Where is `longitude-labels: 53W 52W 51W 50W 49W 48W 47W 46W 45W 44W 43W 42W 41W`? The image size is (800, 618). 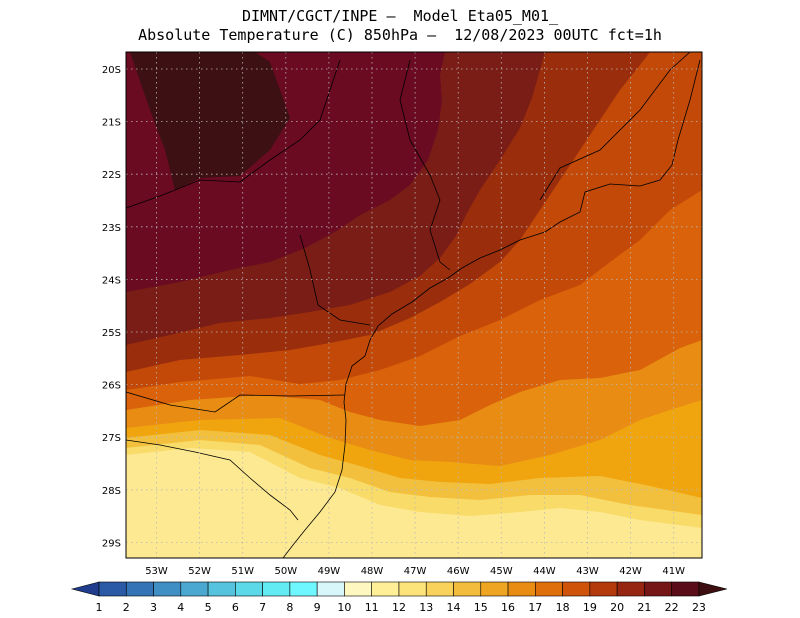
longitude-labels: 53W 52W 51W 50W 49W 48W 47W 46W 45W 44W 43W 42W 41W is located at coordinates (415, 571).